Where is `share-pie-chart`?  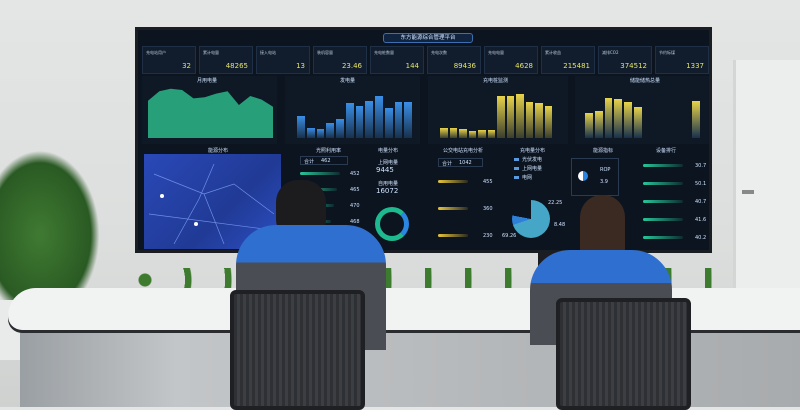
share-pie-chart is located at coordinates (531, 219).